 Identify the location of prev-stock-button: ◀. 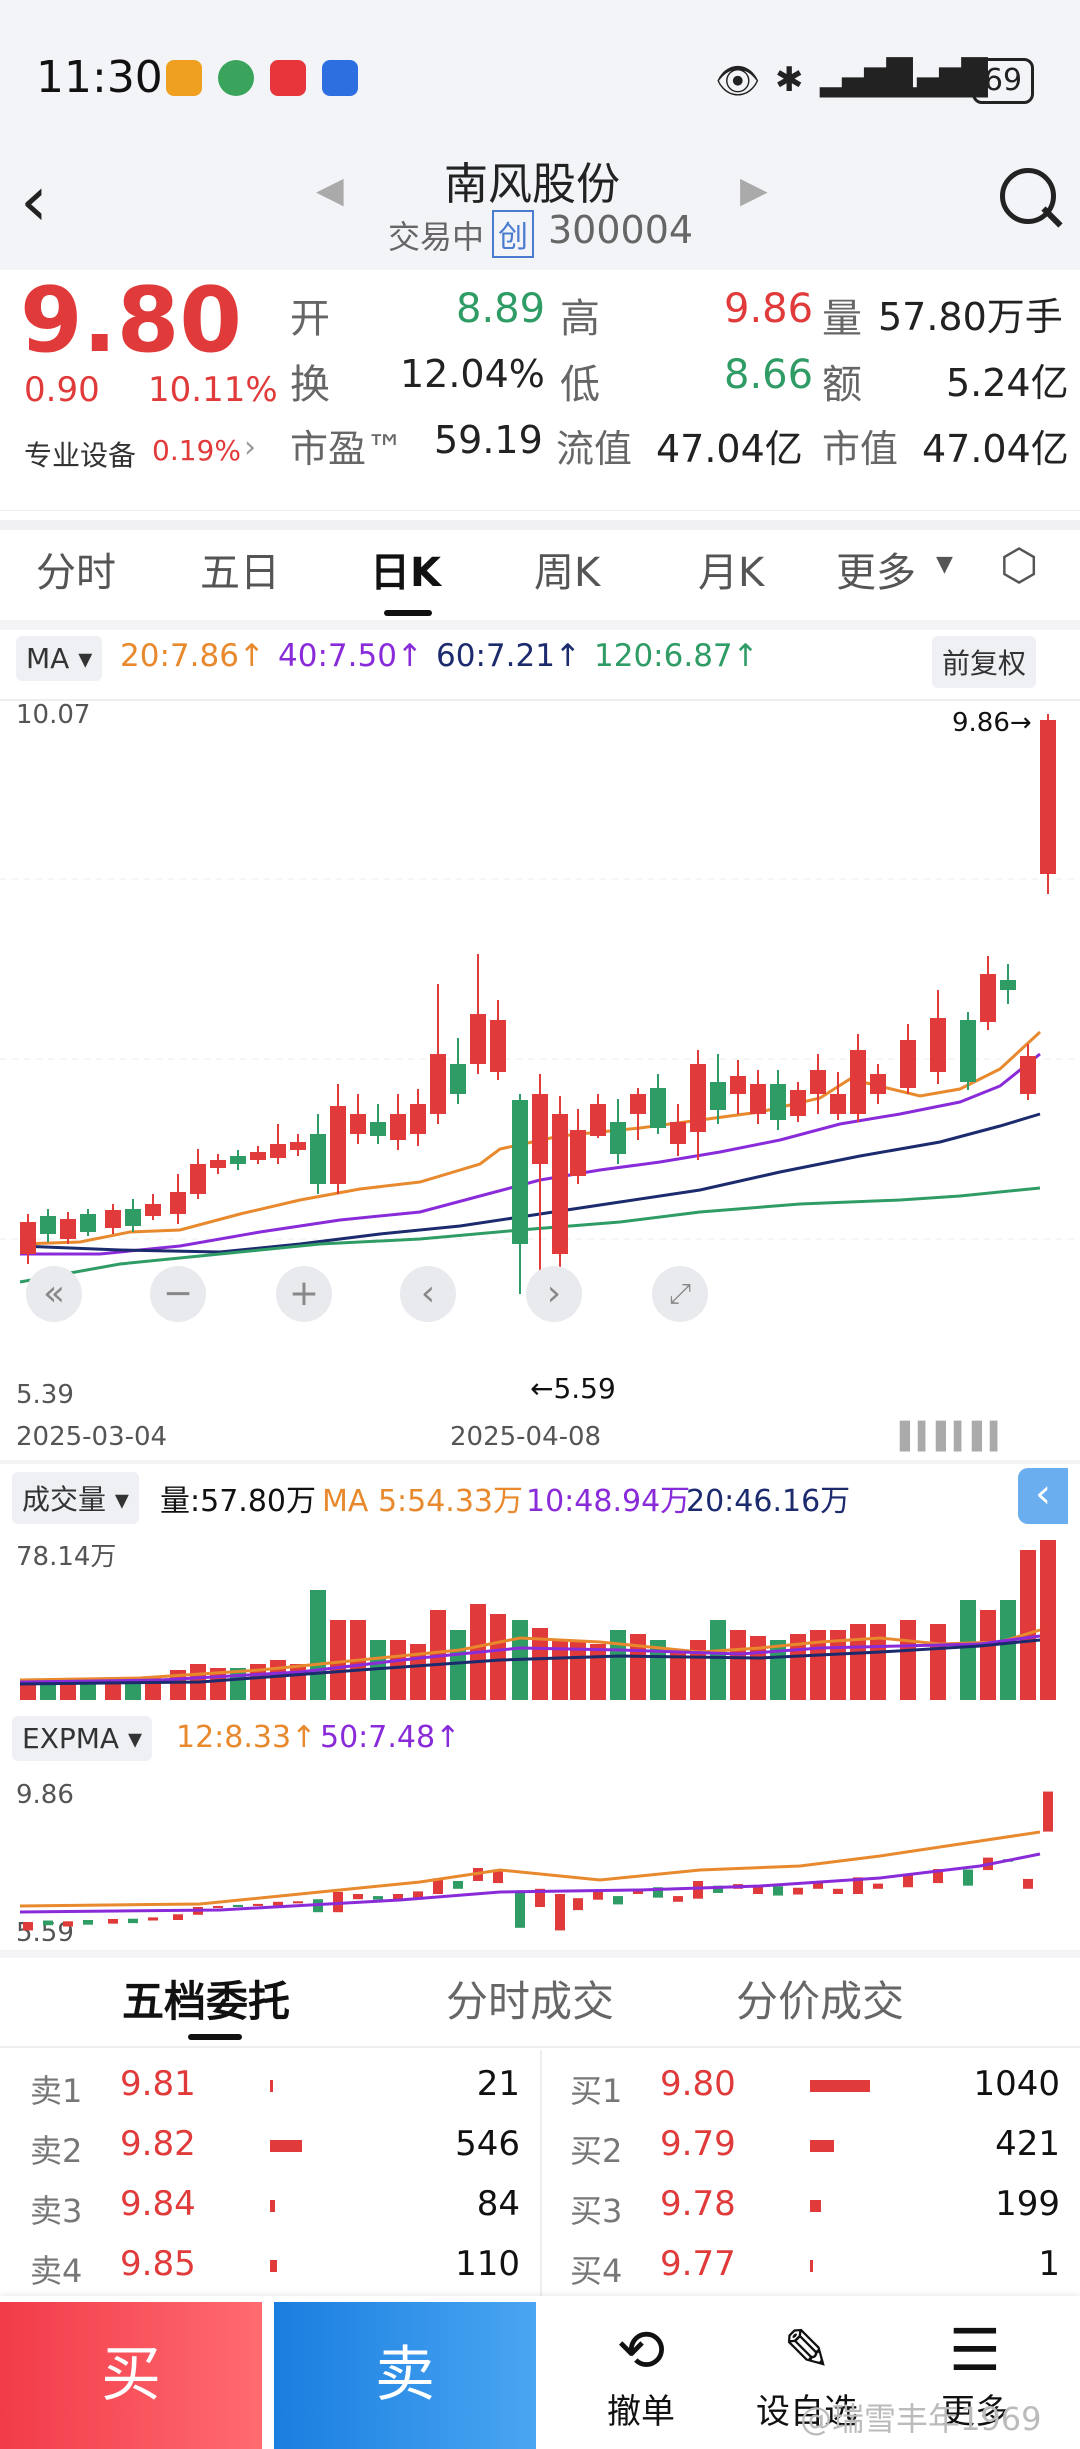
(330, 190).